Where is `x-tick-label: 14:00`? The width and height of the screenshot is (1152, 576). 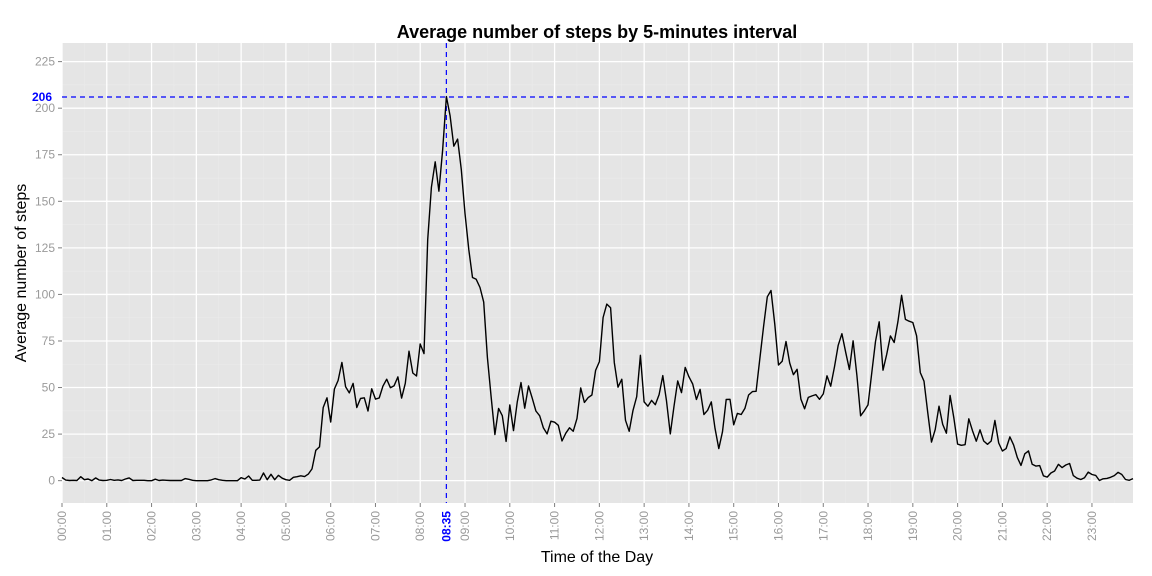 x-tick-label: 14:00 is located at coordinates (689, 526).